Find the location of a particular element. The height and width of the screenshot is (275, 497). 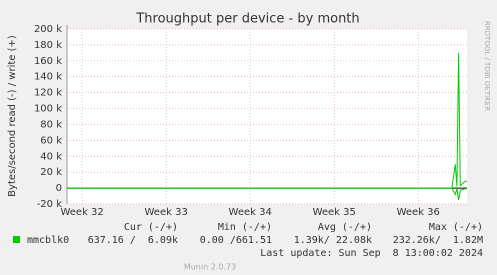

y-tick-label: 0 is located at coordinates (59, 188).